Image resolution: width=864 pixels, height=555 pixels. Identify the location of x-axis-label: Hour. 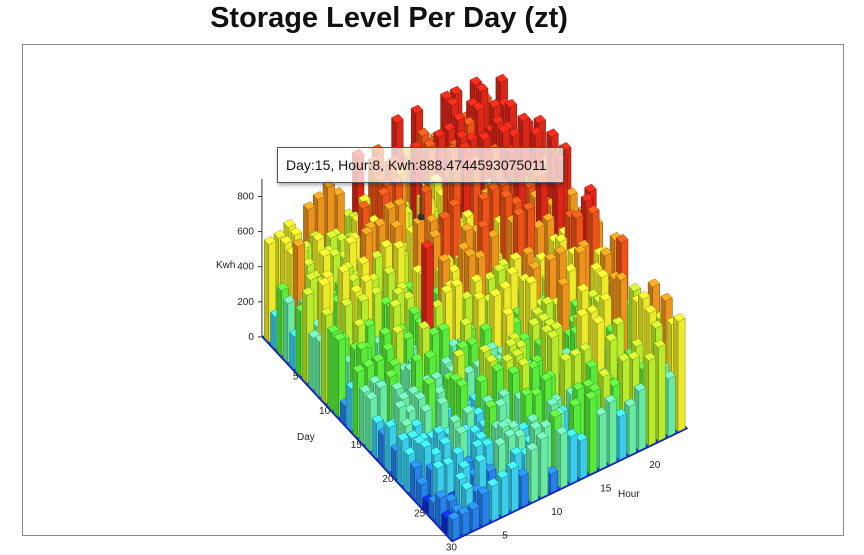
(629, 494).